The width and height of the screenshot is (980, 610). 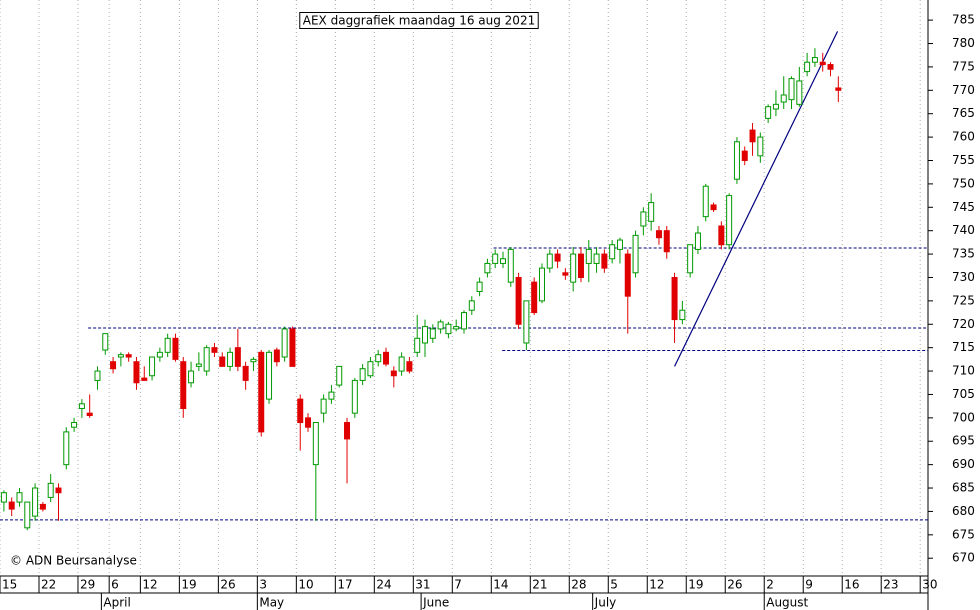 What do you see at coordinates (963, 183) in the screenshot?
I see `y-tick-label: 750` at bounding box center [963, 183].